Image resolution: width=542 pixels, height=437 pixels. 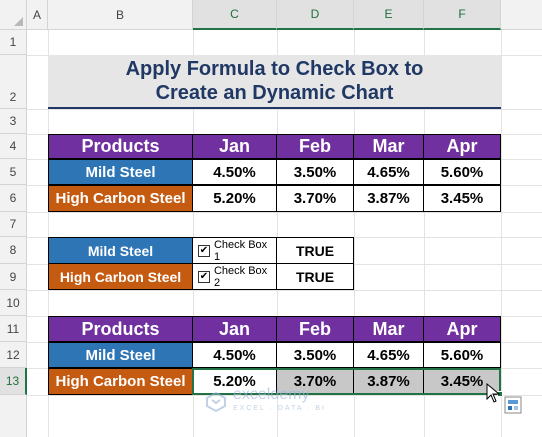 I want to click on row-header-7: 7, so click(x=13, y=224).